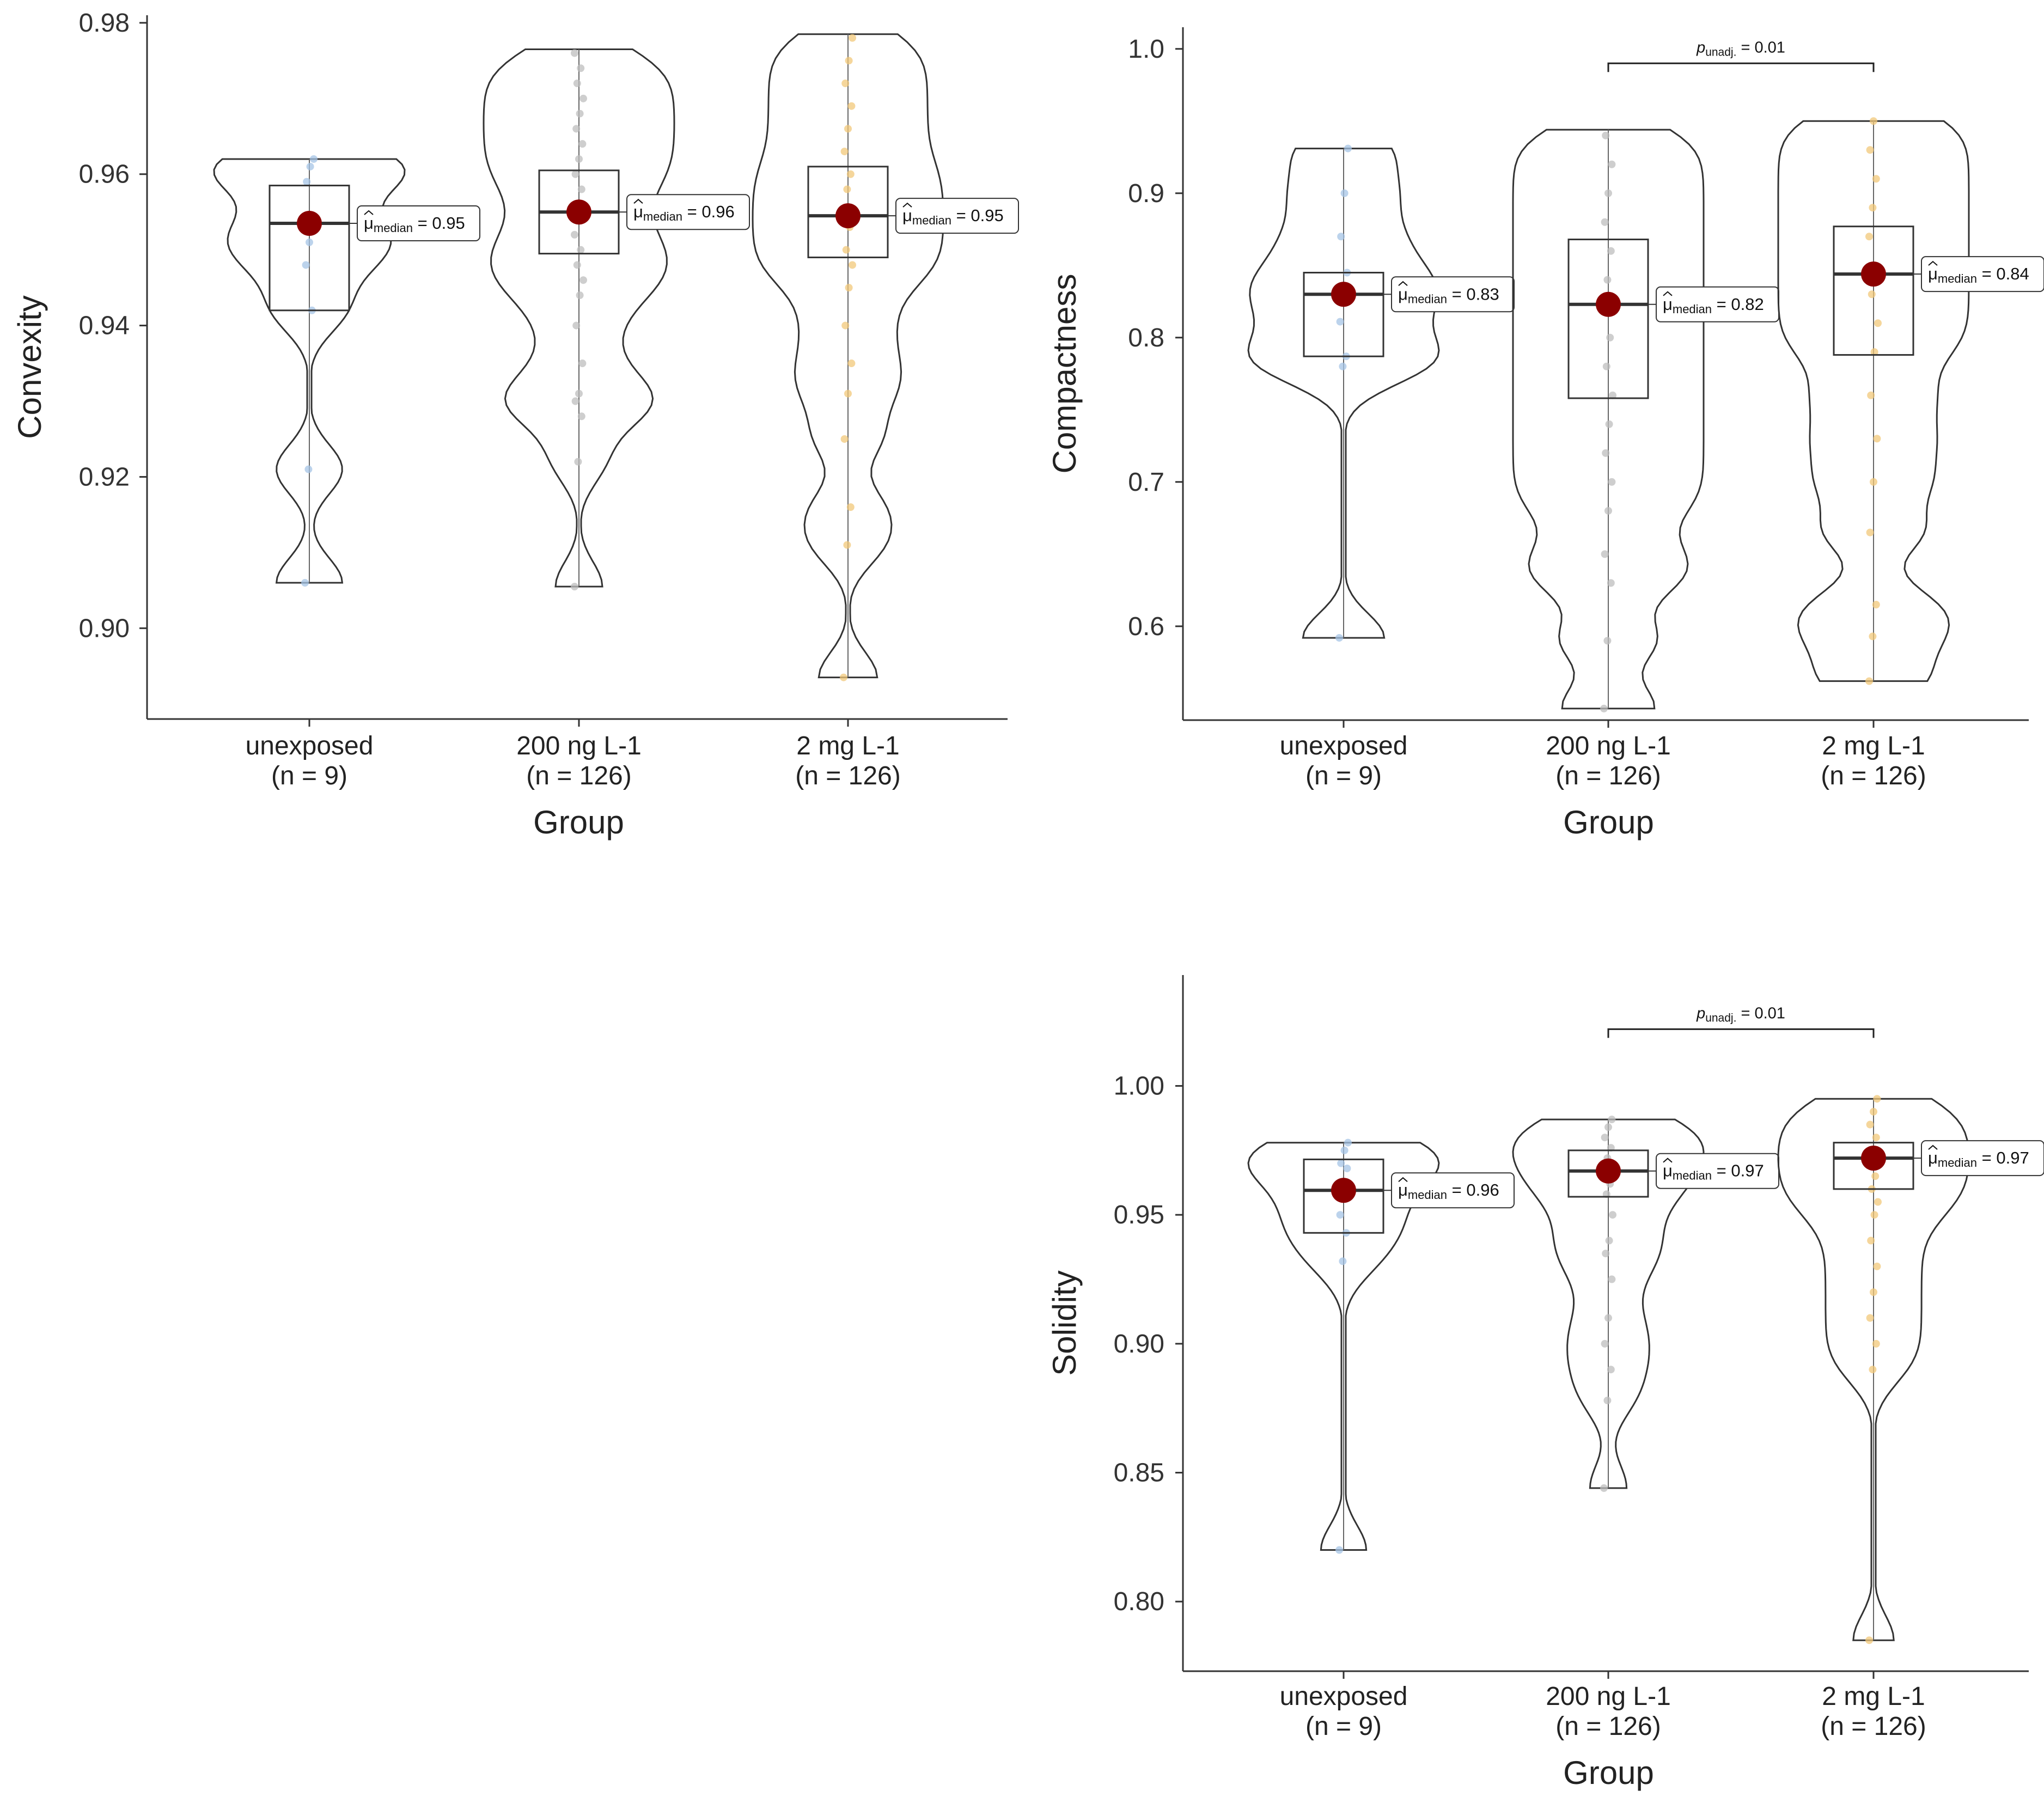 This screenshot has width=2044, height=1809. Describe the element at coordinates (1146, 49) in the screenshot. I see `y-tick-label: 1.0` at that location.